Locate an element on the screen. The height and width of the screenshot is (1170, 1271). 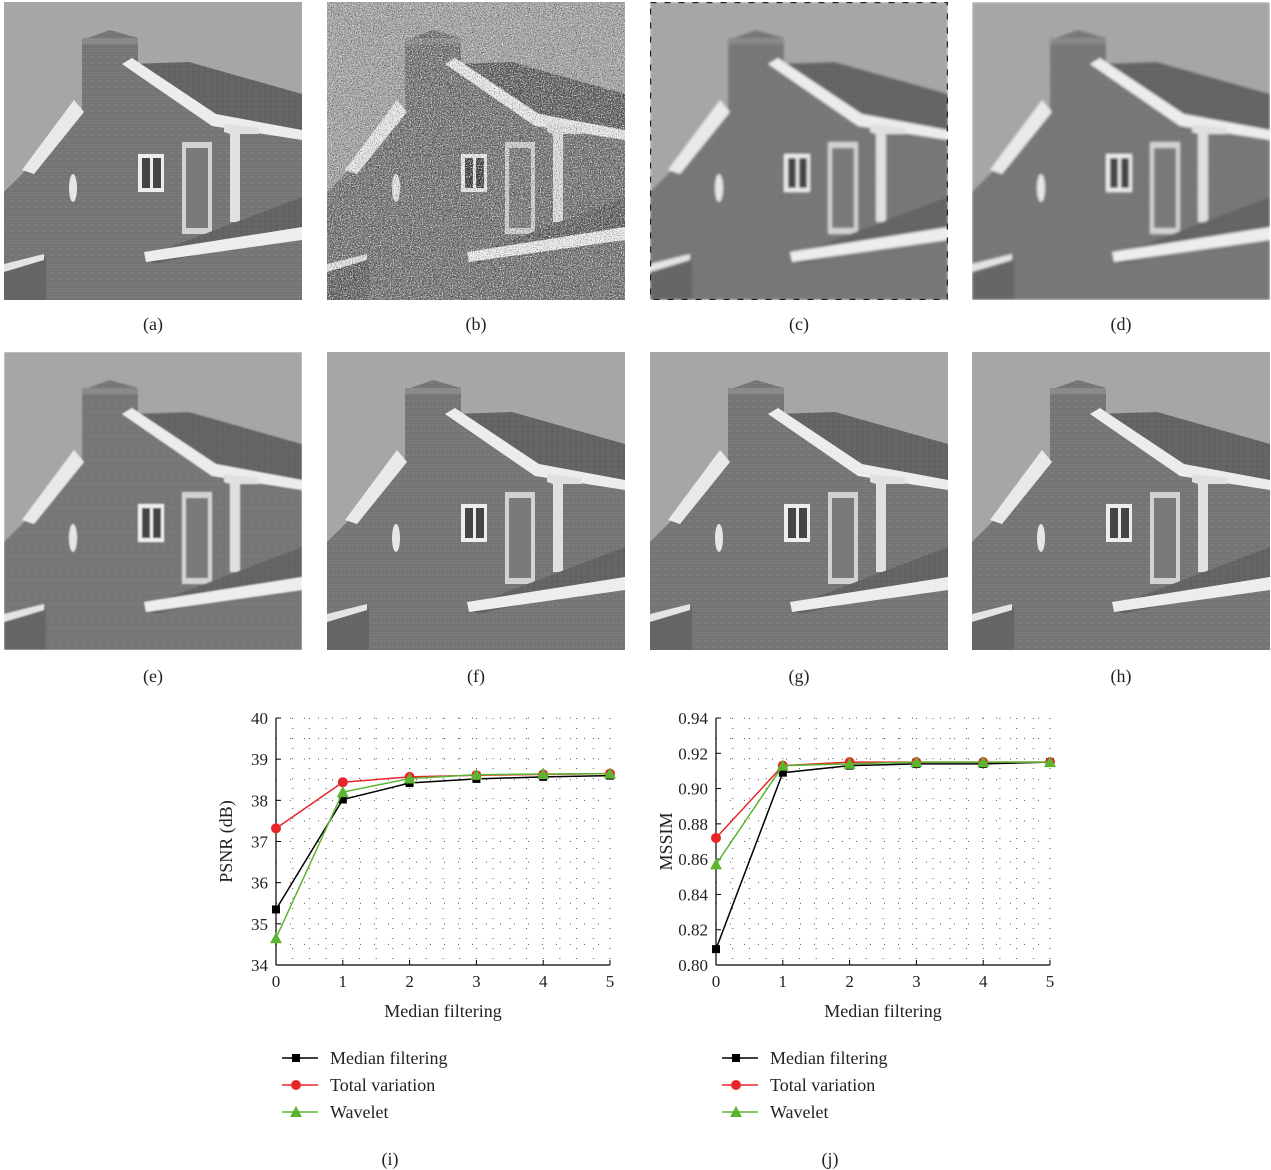
y-tick-label: 0.88 is located at coordinates (693, 824).